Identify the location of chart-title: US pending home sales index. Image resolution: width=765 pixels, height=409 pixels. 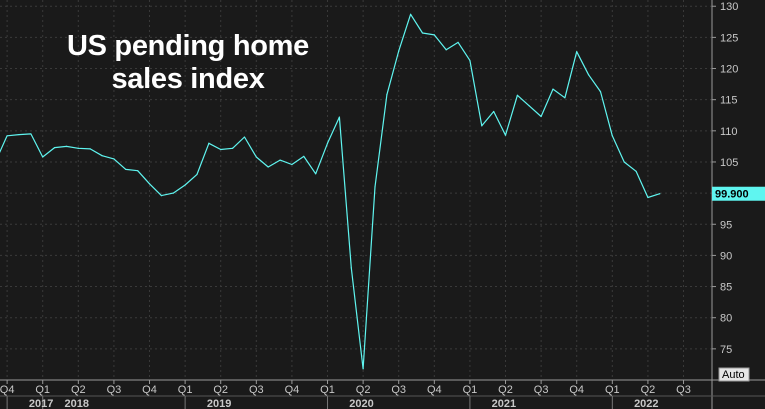
(188, 63).